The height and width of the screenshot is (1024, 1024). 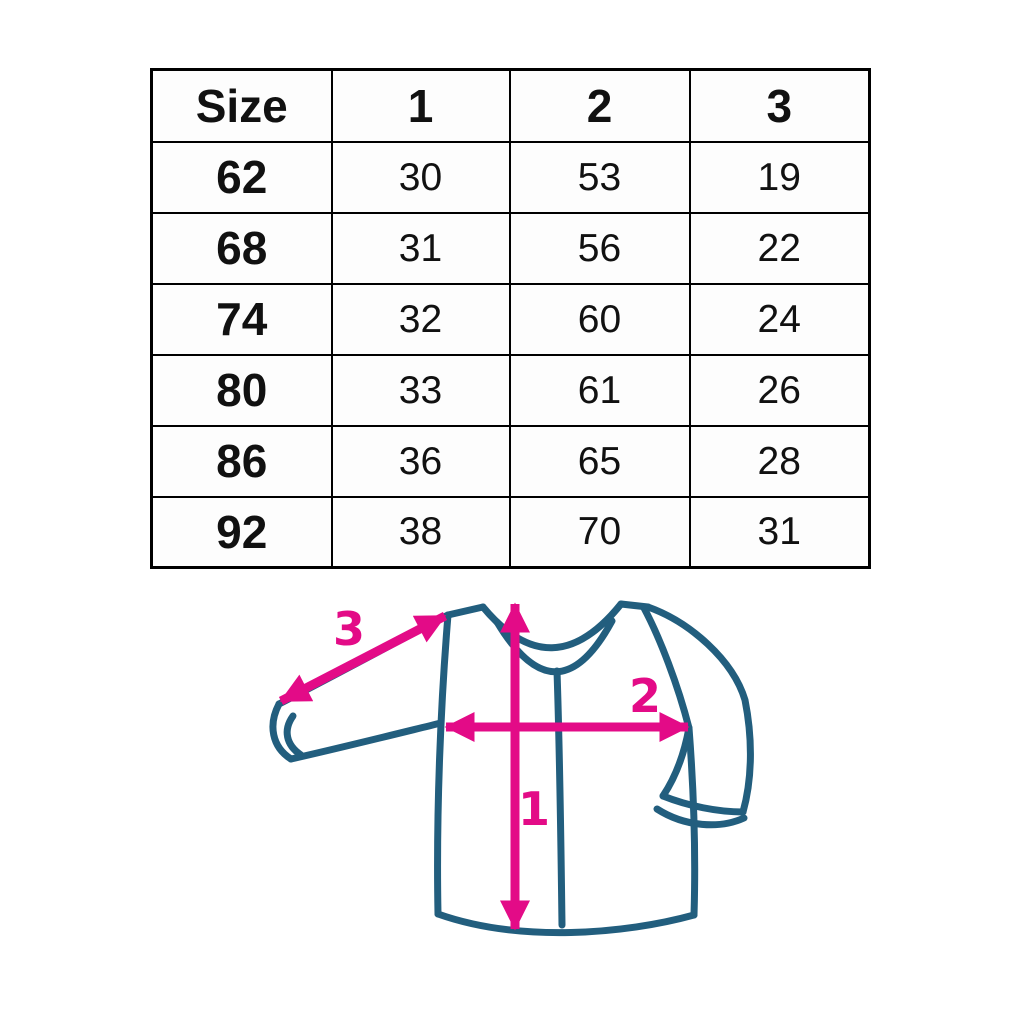 I want to click on right-cuff-end-edge, so click(x=700, y=817).